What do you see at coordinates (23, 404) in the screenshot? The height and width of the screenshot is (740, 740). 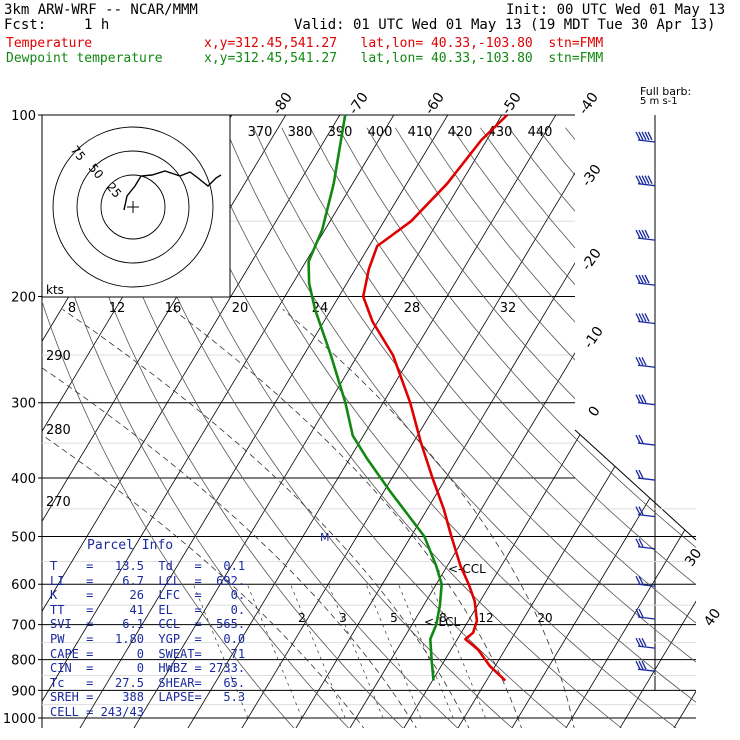 I see `pressure-label-300: 300` at bounding box center [23, 404].